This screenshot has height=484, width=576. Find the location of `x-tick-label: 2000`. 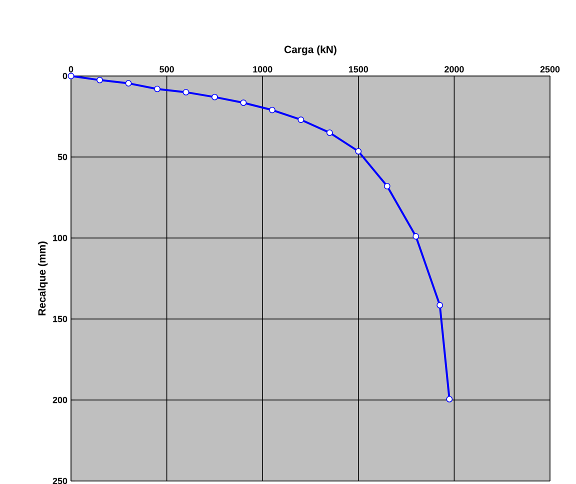

x-tick-label: 2000 is located at coordinates (454, 69).